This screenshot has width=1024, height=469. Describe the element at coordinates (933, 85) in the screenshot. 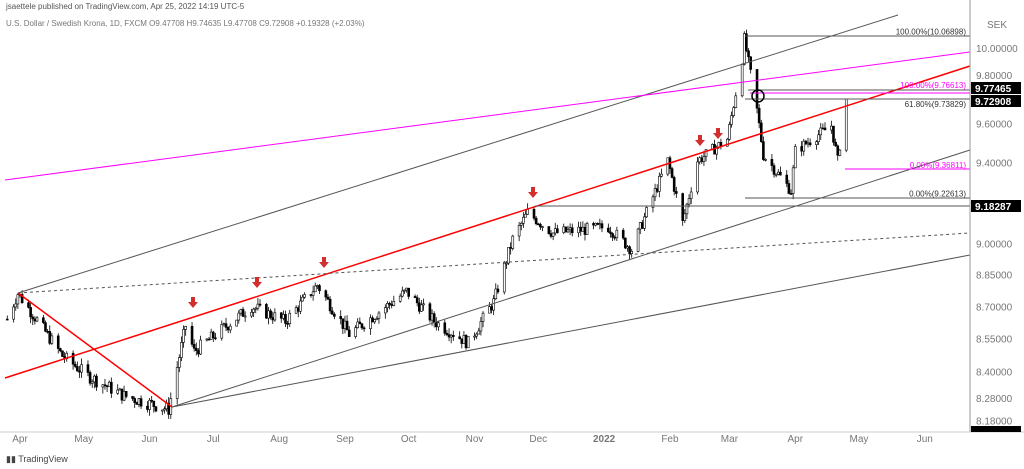

I see `fib-label: 100.00%(9.76613)` at that location.